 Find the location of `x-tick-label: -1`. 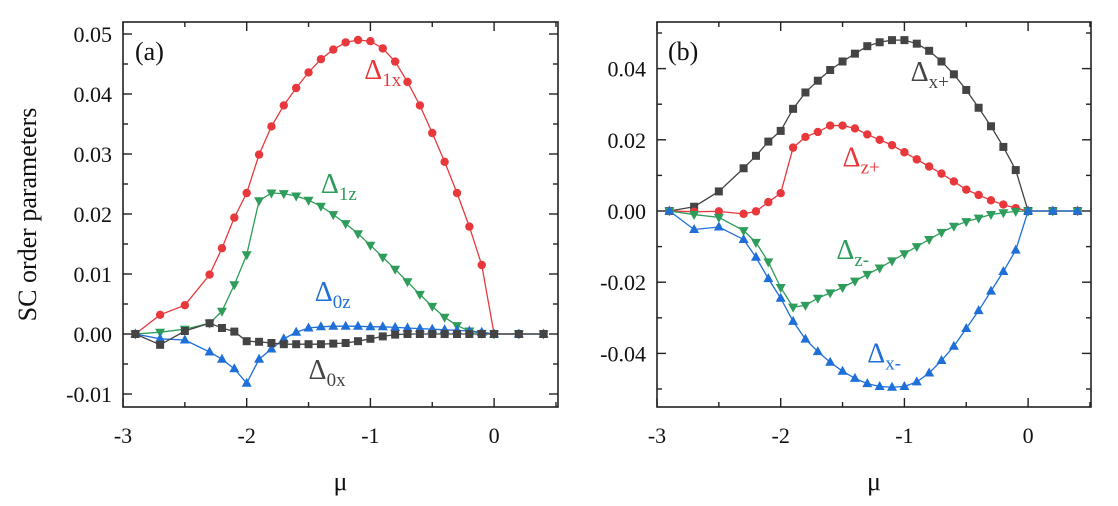

x-tick-label: -1 is located at coordinates (370, 435).